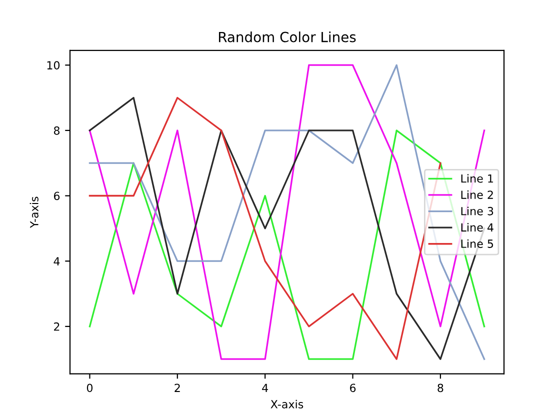 This screenshot has width=560, height=420. I want to click on legend-label: Line 3, so click(477, 211).